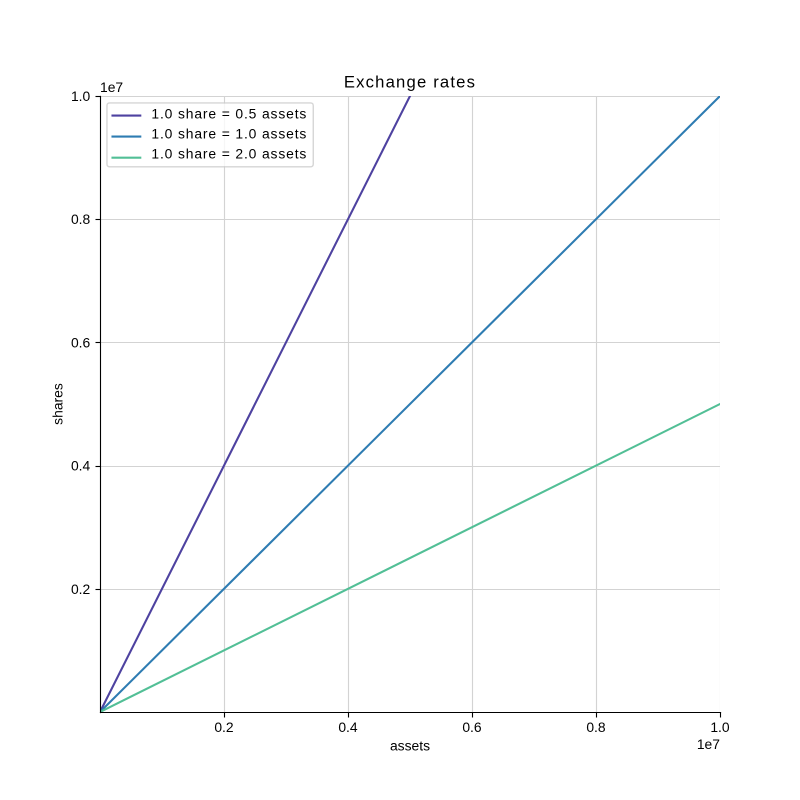  Describe the element at coordinates (410, 82) in the screenshot. I see `svg-text: Exchange rates` at that location.